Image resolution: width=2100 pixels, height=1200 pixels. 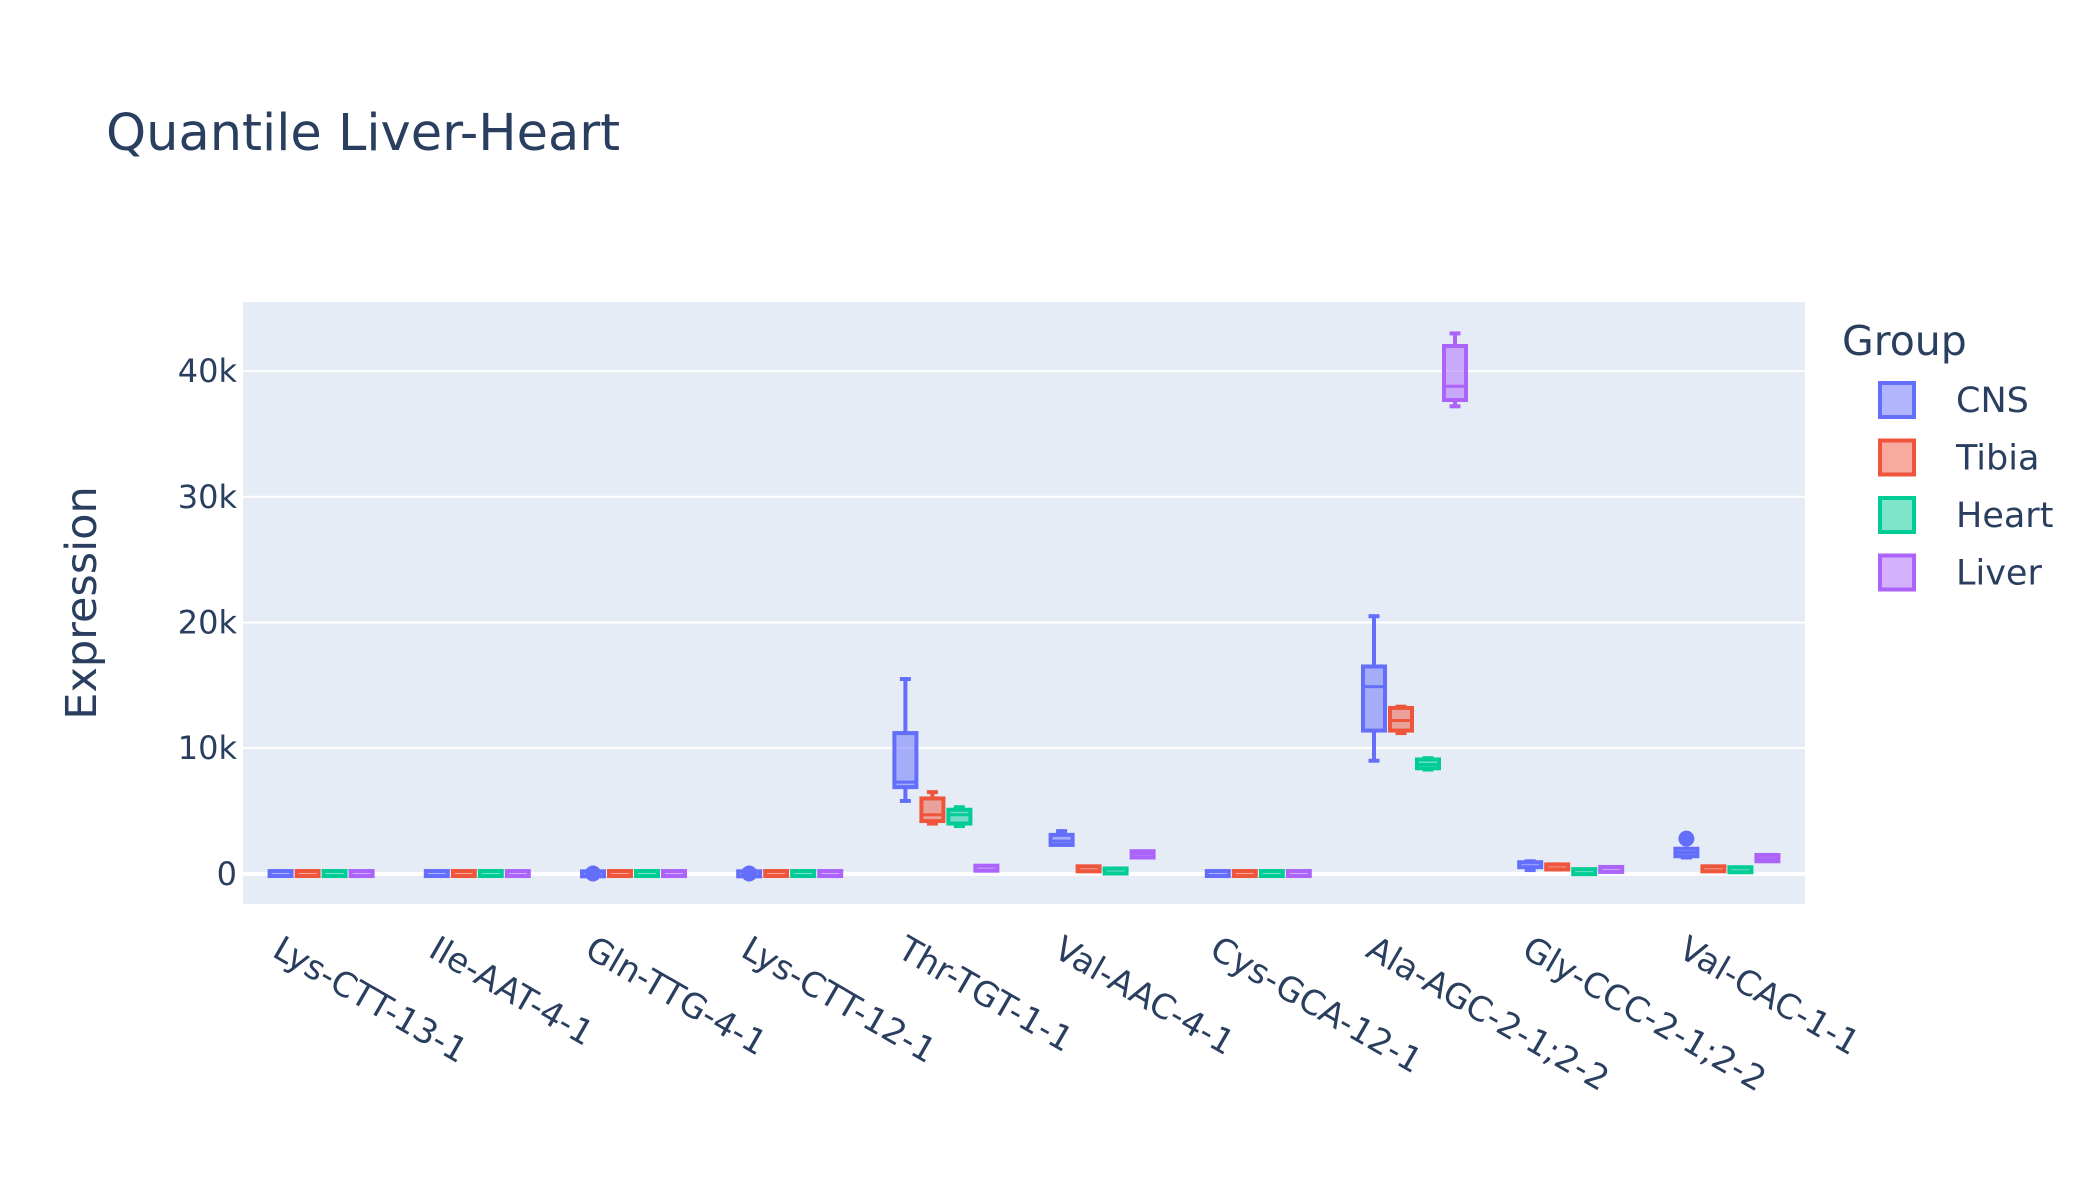 I want to click on legend-title: Group, so click(x=1904, y=341).